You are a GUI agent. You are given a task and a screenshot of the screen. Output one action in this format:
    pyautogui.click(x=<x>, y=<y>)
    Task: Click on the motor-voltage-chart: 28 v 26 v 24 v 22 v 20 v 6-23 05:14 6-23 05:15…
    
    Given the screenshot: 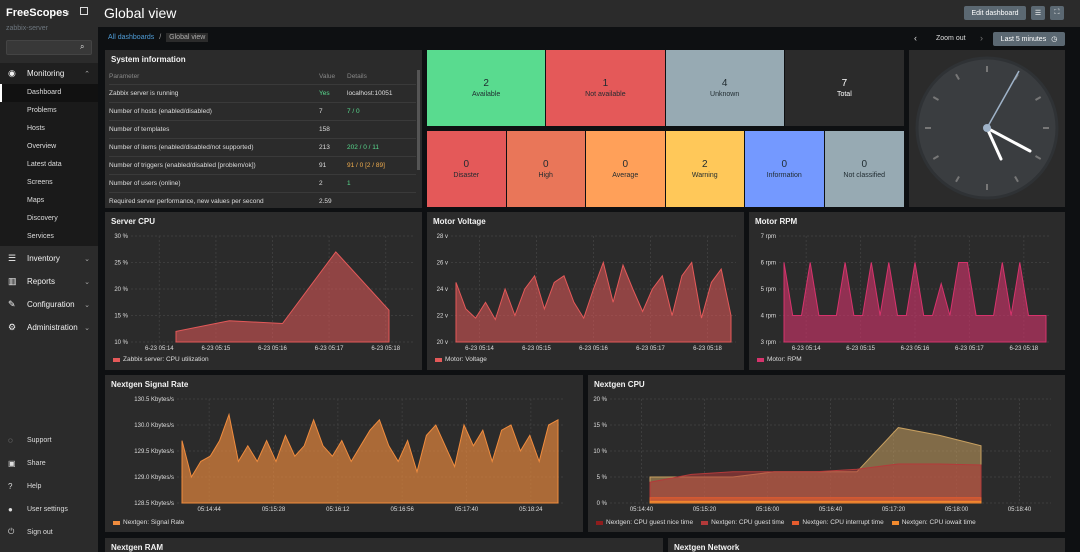 What is the action you would take?
    pyautogui.click(x=585, y=294)
    